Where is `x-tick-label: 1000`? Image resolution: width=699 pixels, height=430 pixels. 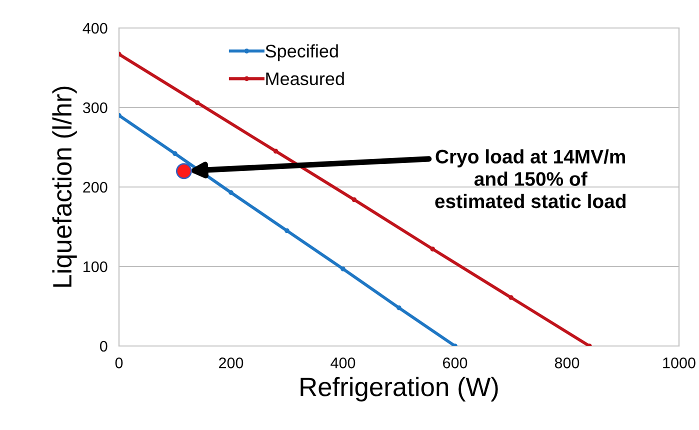 x-tick-label: 1000 is located at coordinates (679, 363).